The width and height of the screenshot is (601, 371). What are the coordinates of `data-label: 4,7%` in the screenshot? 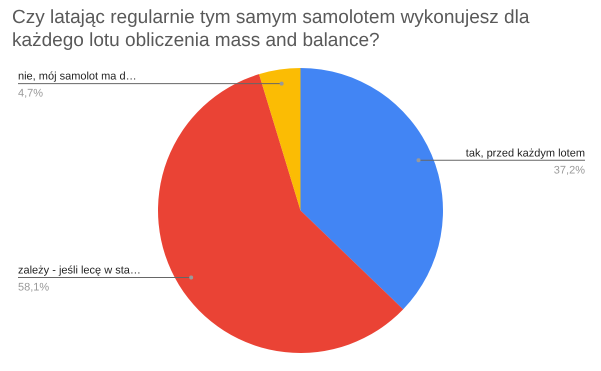 It's located at (31, 94).